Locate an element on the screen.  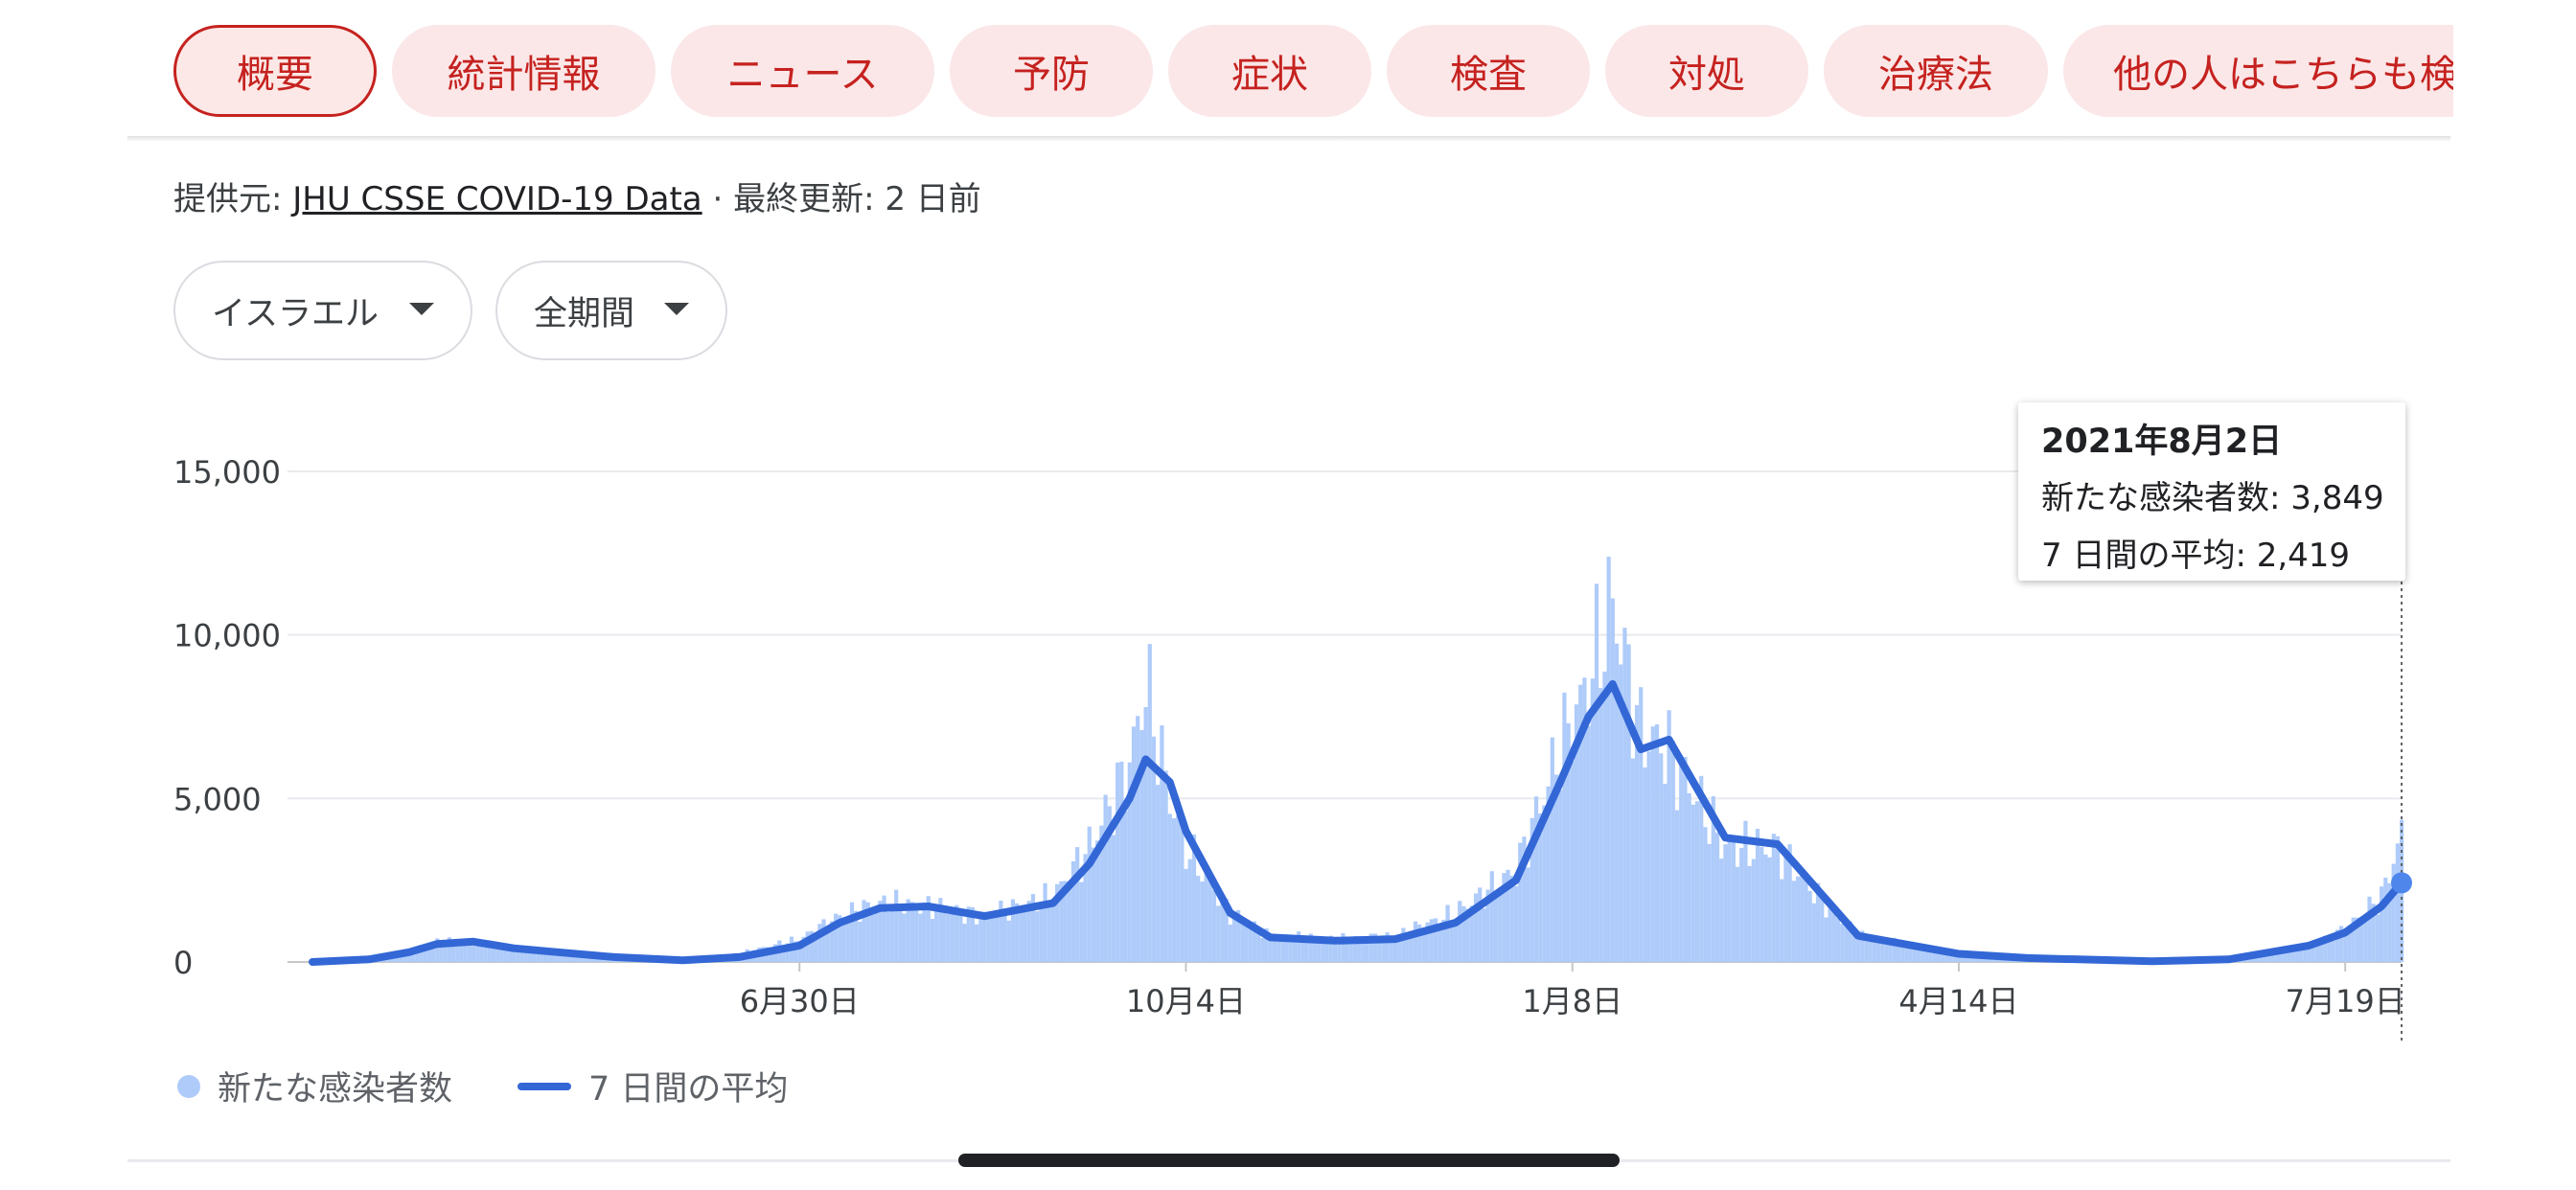
legend-new-cases: 新たな感染者数 is located at coordinates (314, 1086).